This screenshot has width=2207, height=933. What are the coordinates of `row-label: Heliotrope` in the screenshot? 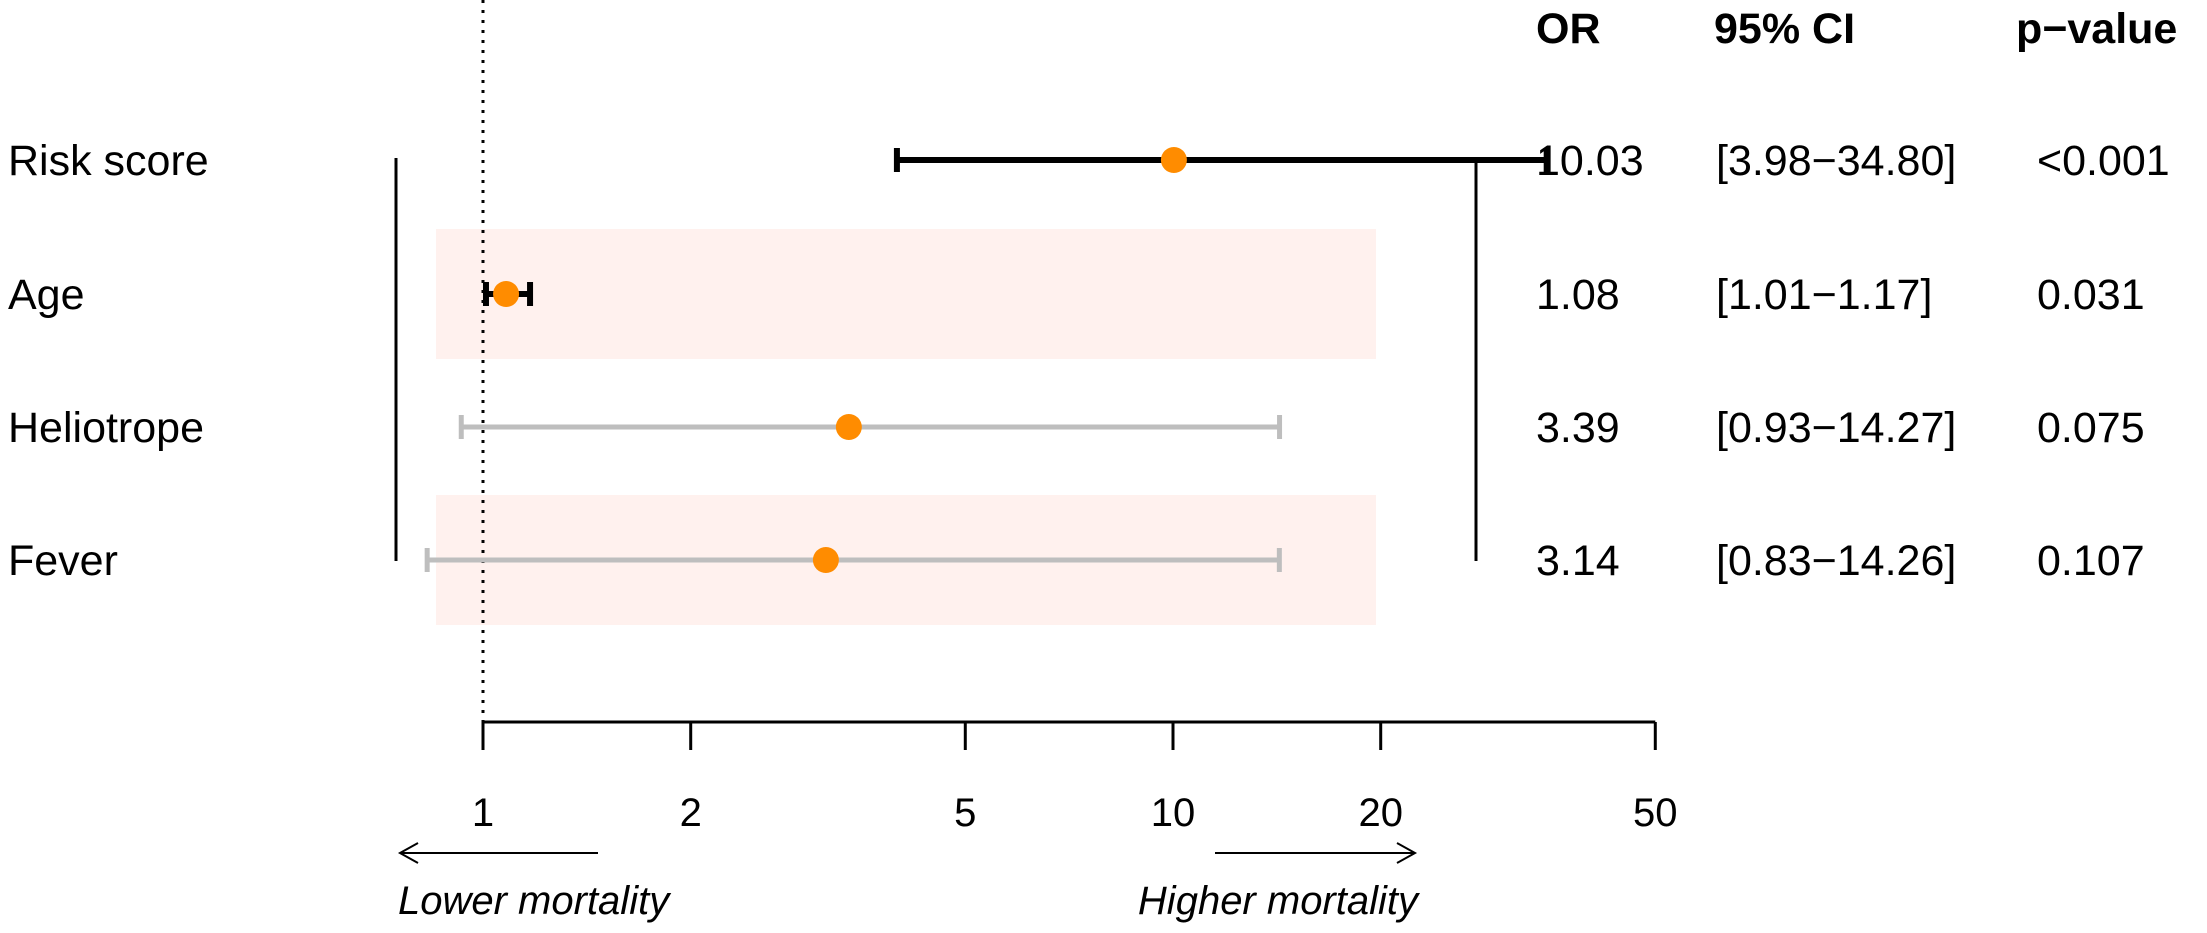 It's located at (106, 428).